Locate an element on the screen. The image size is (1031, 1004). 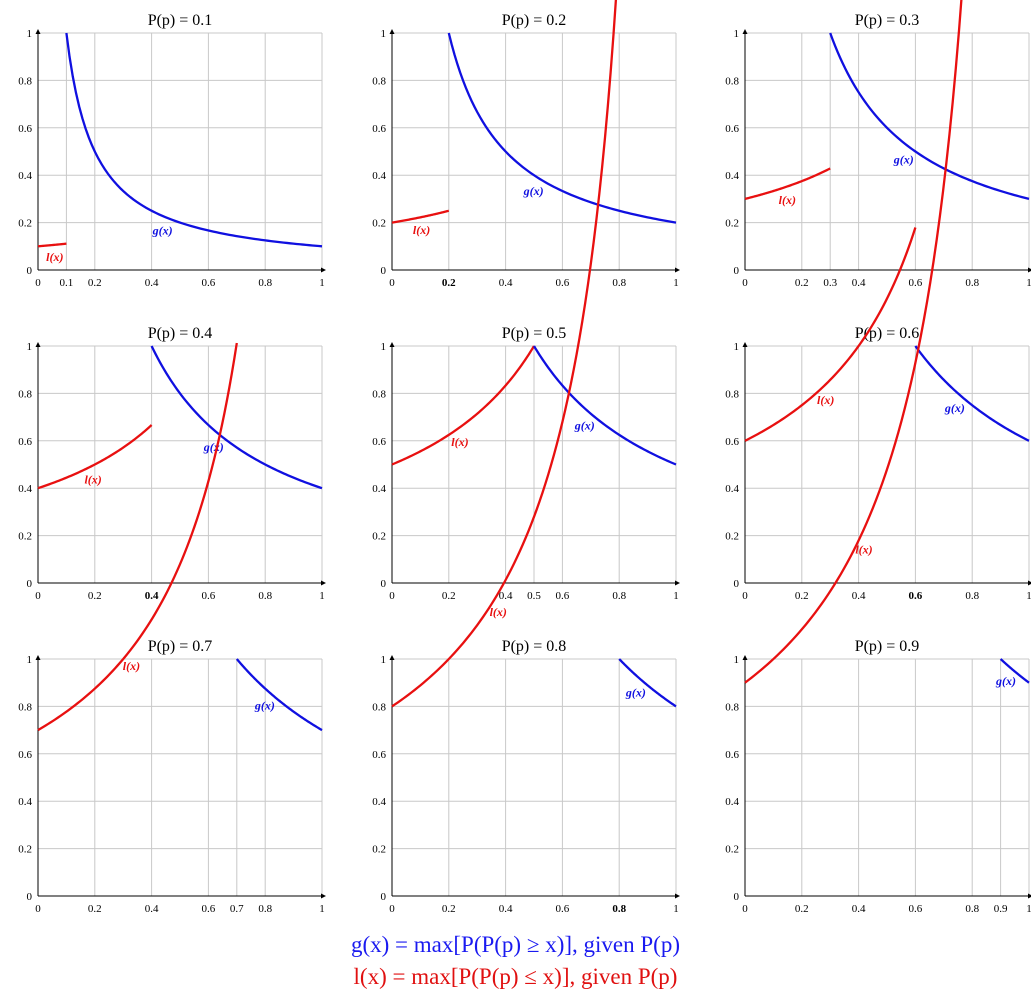
subplot-title: P(p) = 0.8 is located at coordinates (534, 646).